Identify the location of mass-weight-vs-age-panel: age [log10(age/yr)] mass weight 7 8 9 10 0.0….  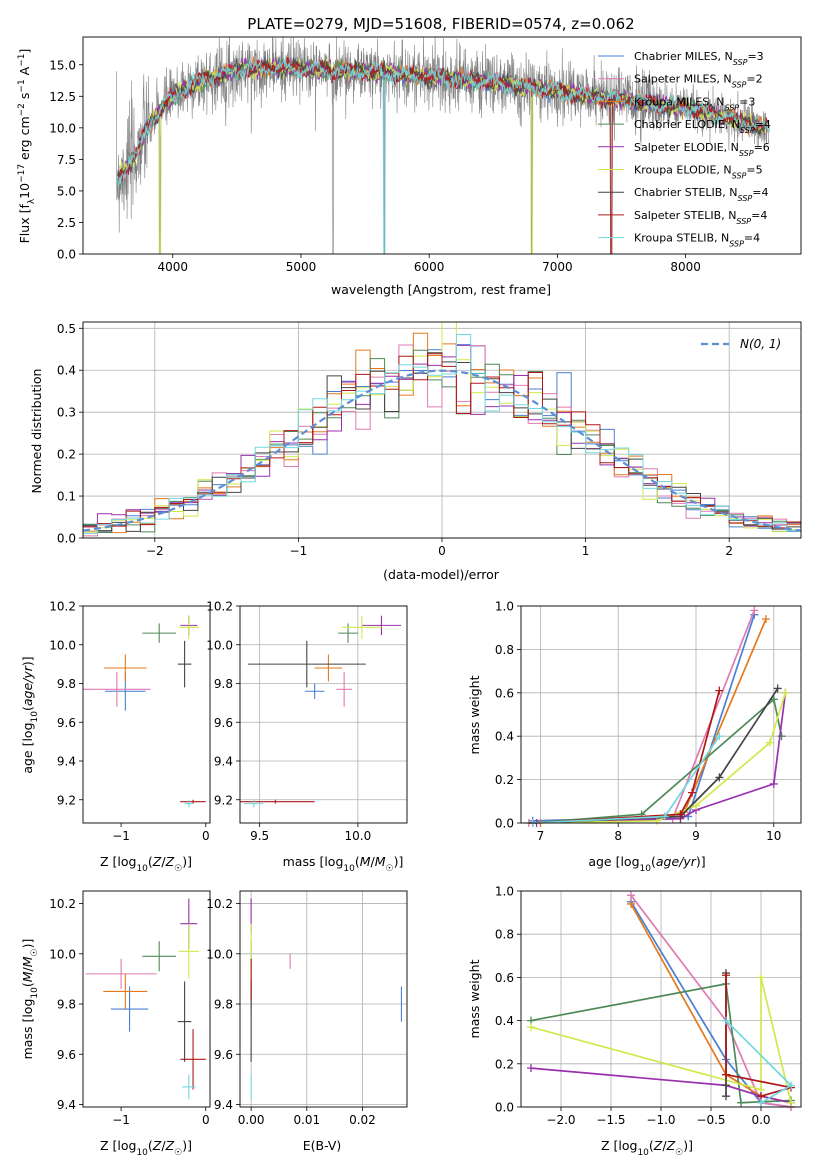
(634, 737).